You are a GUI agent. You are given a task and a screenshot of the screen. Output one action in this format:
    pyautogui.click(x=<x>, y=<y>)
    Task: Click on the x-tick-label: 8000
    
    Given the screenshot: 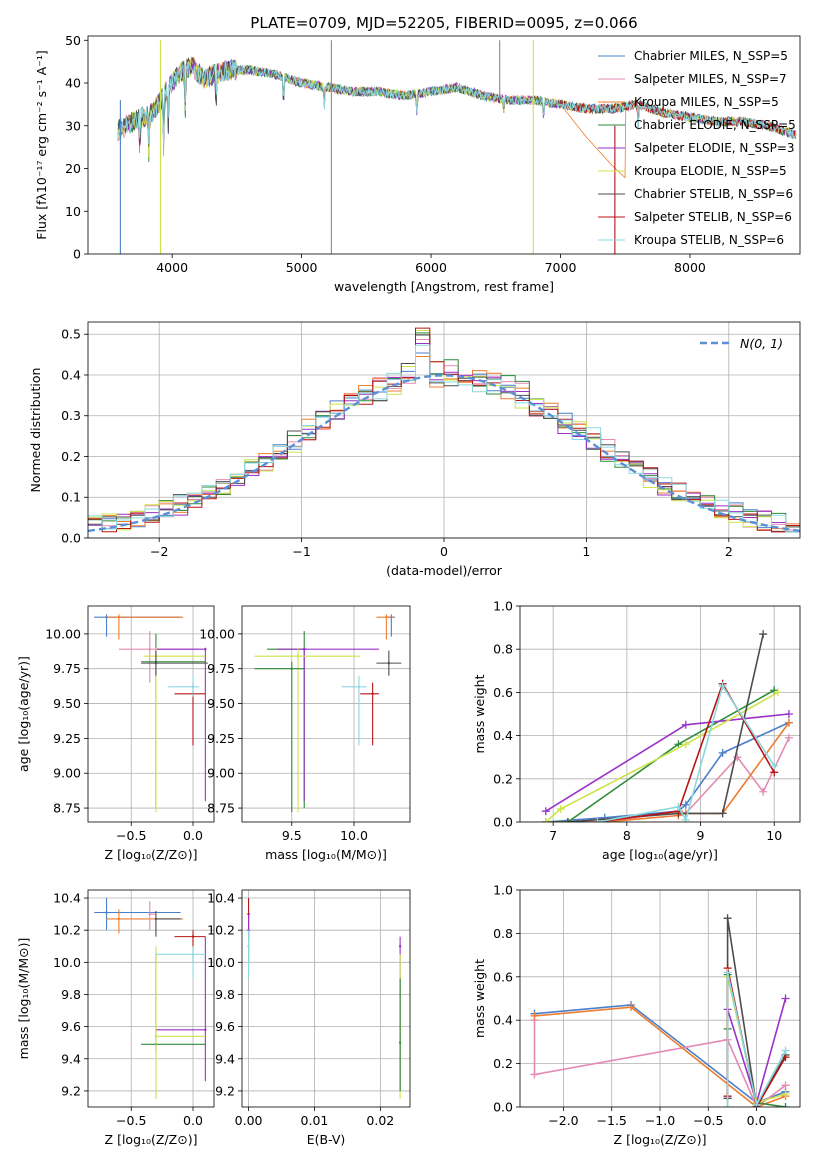 What is the action you would take?
    pyautogui.click(x=690, y=267)
    